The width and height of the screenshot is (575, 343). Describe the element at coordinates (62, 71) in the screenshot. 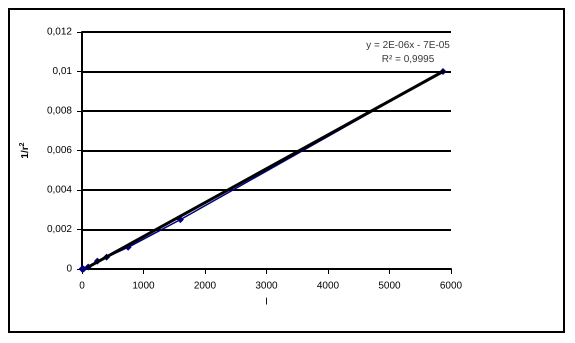

I see `y-tick-label: 0,01` at that location.